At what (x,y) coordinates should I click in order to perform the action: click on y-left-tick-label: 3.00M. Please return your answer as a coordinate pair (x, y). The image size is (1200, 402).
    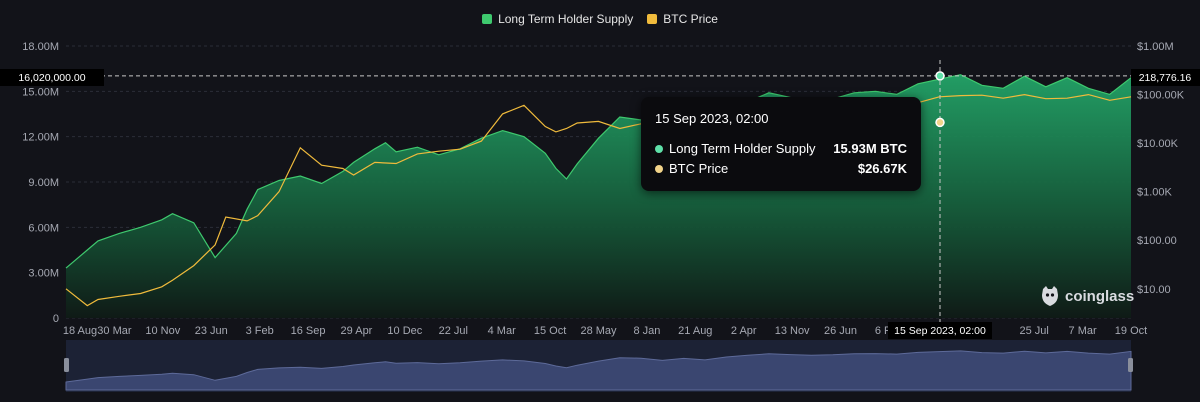
    Looking at the image, I should click on (43, 274).